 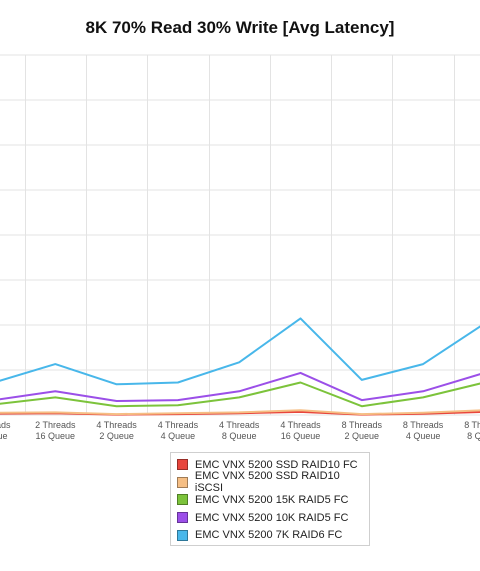 What do you see at coordinates (5, 425) in the screenshot?
I see `x-tick-label-threads: Threads` at bounding box center [5, 425].